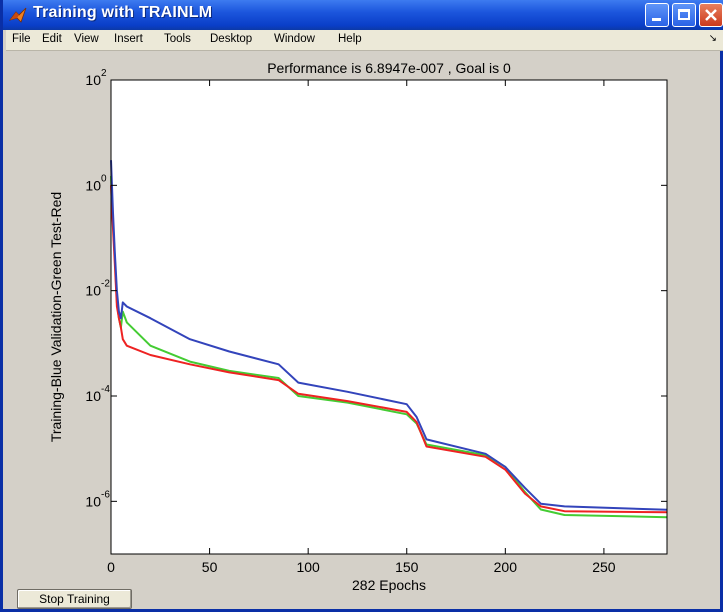  I want to click on menu-view: View, so click(86, 39).